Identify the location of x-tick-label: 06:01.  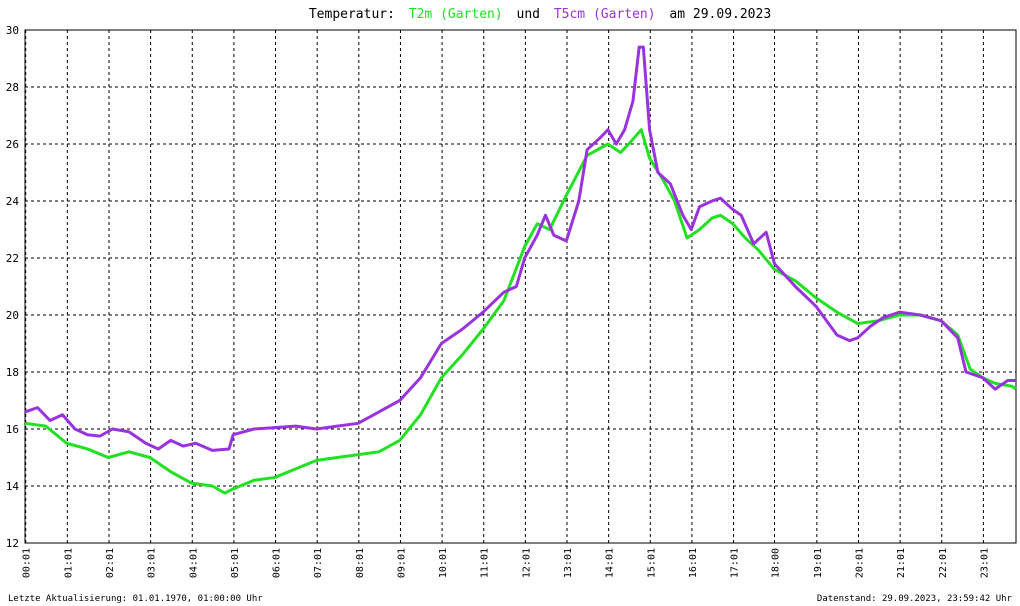
(277, 563).